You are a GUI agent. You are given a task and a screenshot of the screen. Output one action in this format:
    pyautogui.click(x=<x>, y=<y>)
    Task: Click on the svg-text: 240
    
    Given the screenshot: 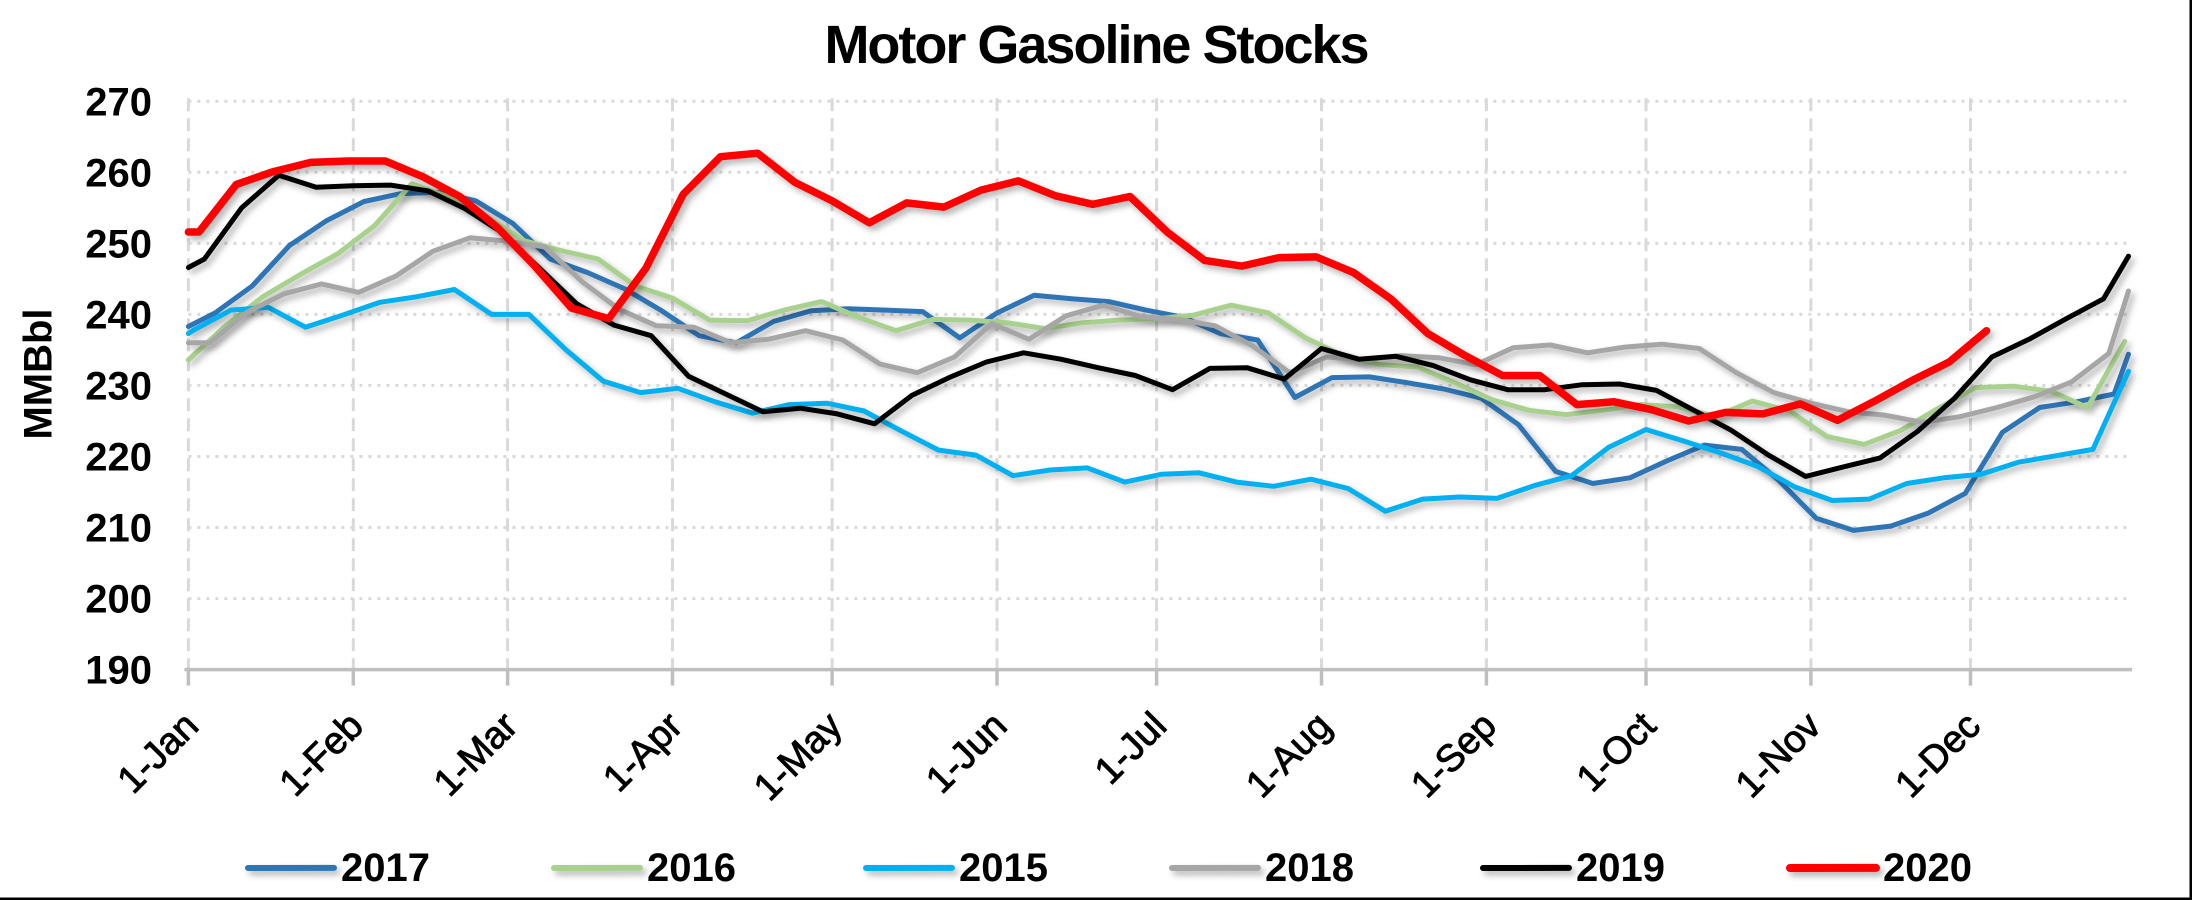 What is the action you would take?
    pyautogui.click(x=118, y=315)
    